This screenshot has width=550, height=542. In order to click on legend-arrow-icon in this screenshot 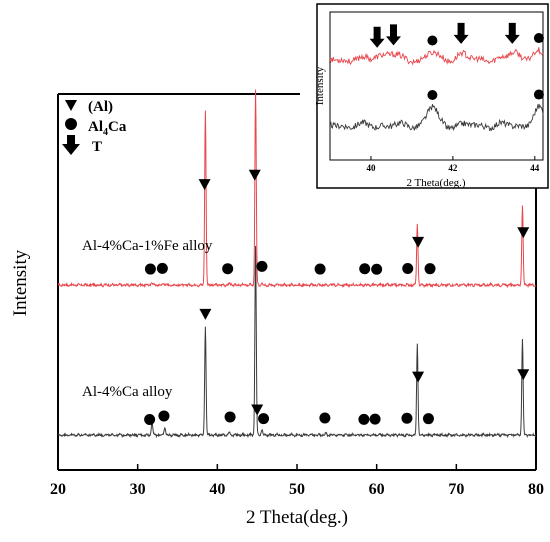, I will do `click(71, 145)`.